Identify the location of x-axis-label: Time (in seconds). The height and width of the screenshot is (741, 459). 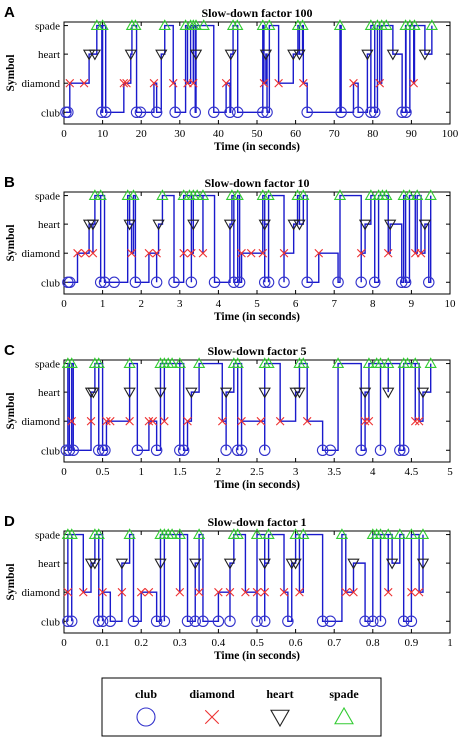
(257, 147).